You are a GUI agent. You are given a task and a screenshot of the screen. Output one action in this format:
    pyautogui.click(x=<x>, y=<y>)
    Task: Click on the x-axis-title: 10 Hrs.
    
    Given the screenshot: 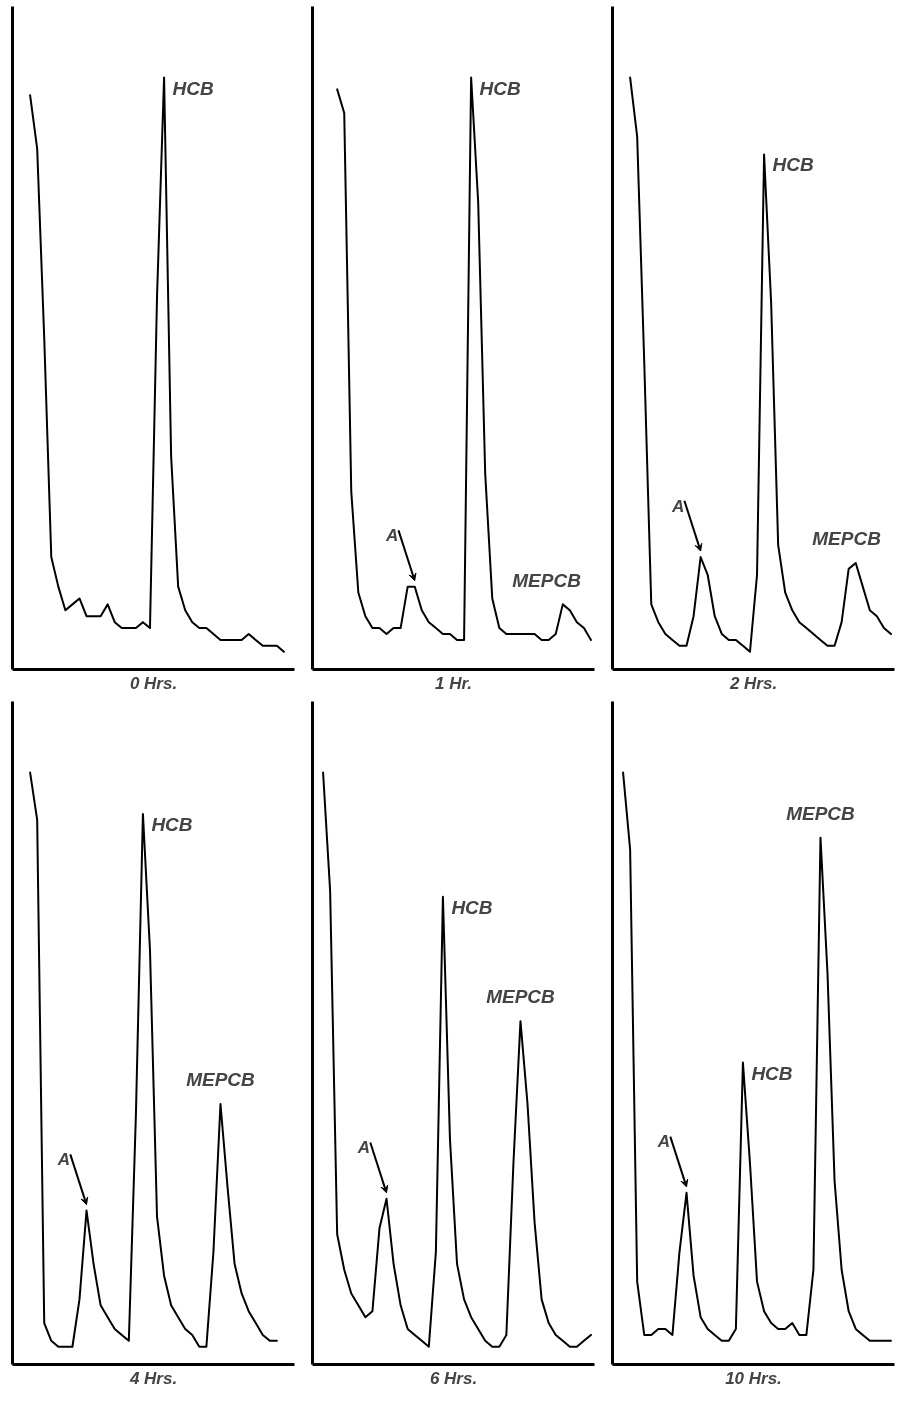 What is the action you would take?
    pyautogui.click(x=753, y=1378)
    